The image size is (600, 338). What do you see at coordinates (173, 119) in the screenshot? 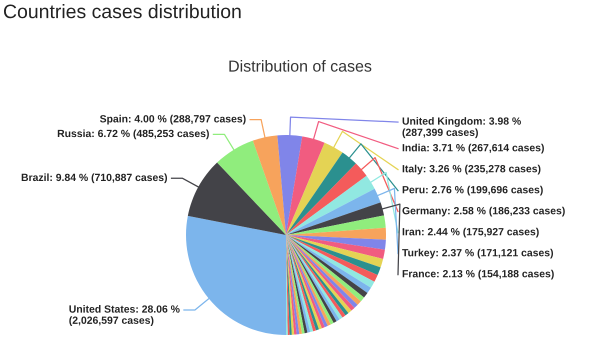
I see `slice-label: Spain: 4.00 % (288,797 cases)` at bounding box center [173, 119].